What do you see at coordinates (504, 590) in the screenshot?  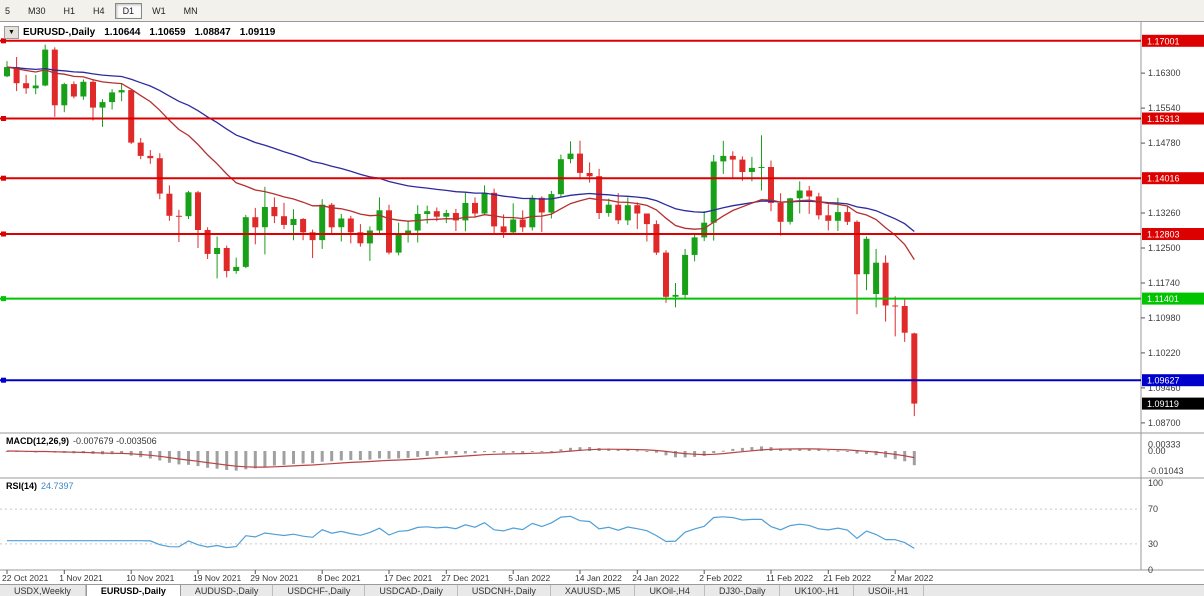 I see `chart-tab-usdcnh-daily: USDCNH-,Daily` at bounding box center [504, 590].